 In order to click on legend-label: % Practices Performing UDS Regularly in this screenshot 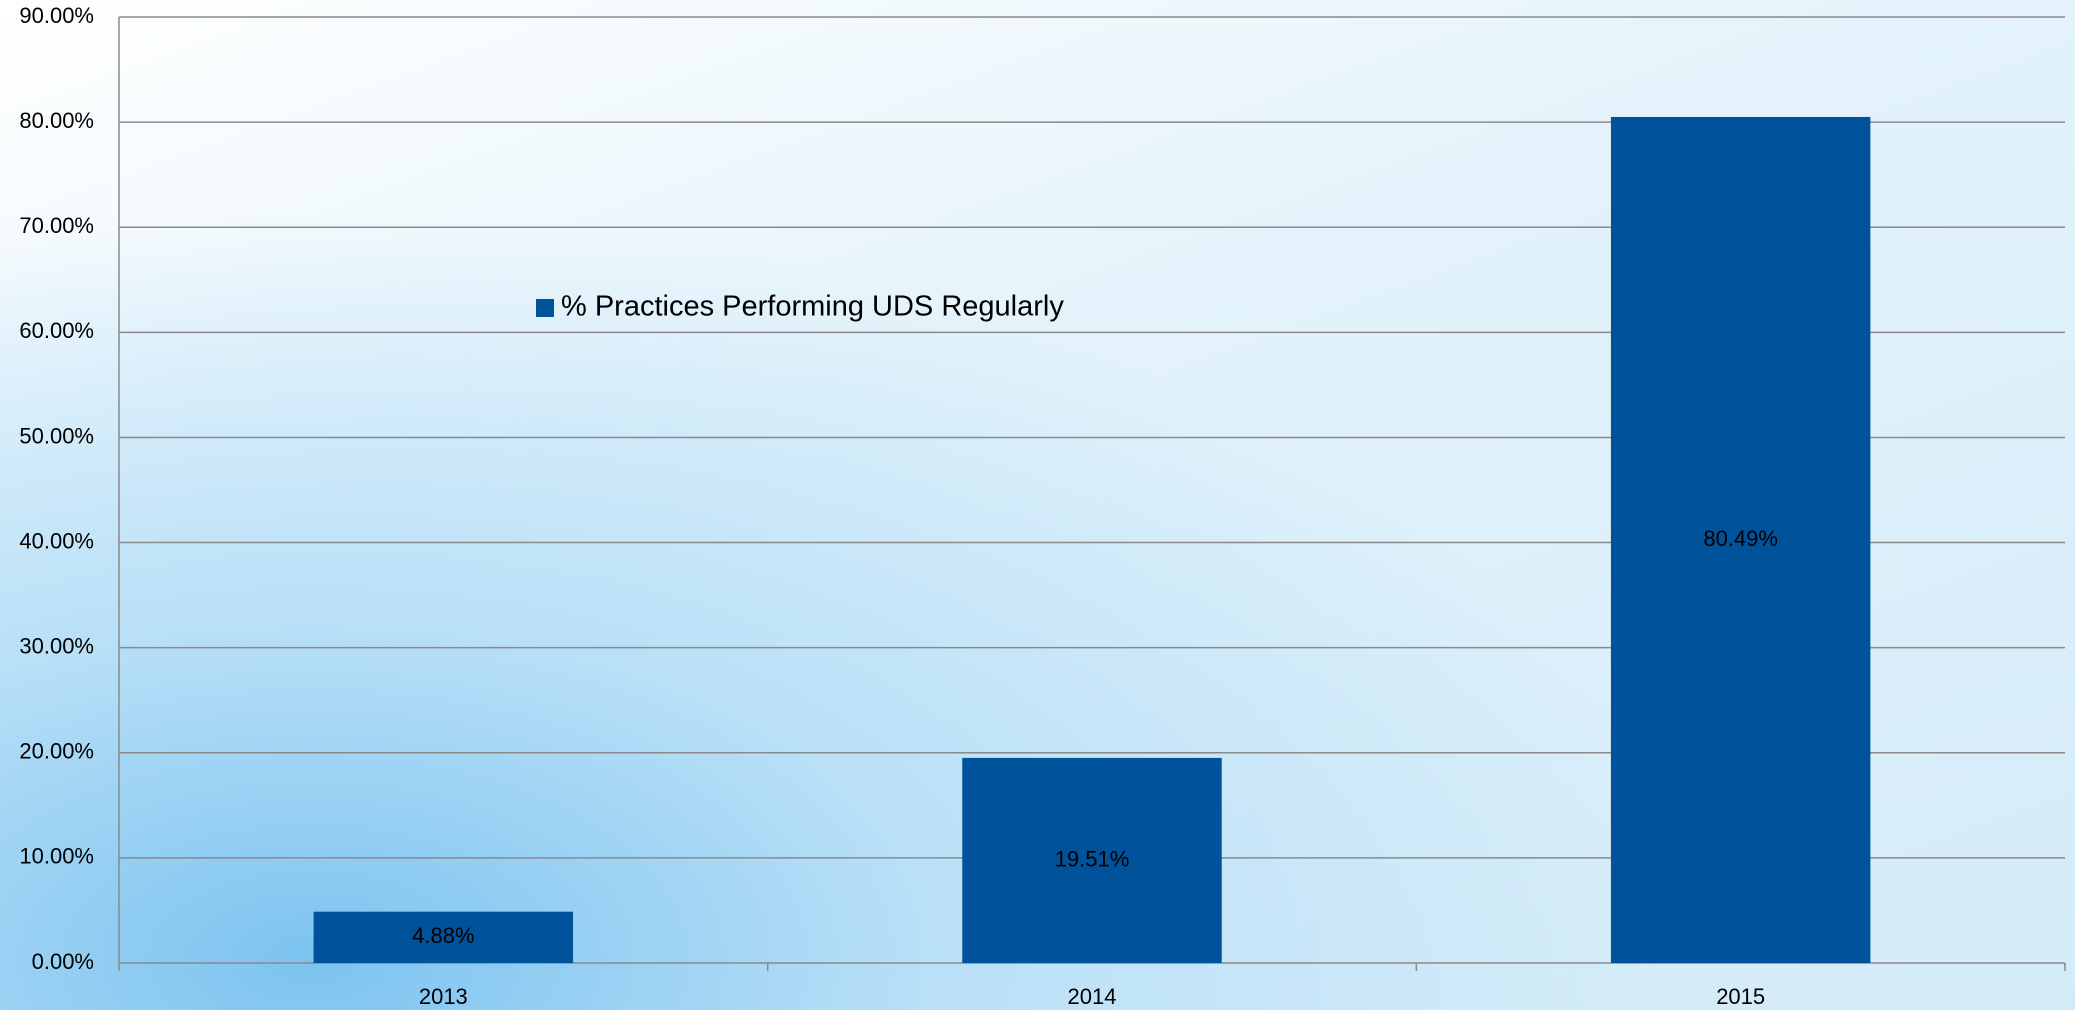, I will do `click(812, 307)`.